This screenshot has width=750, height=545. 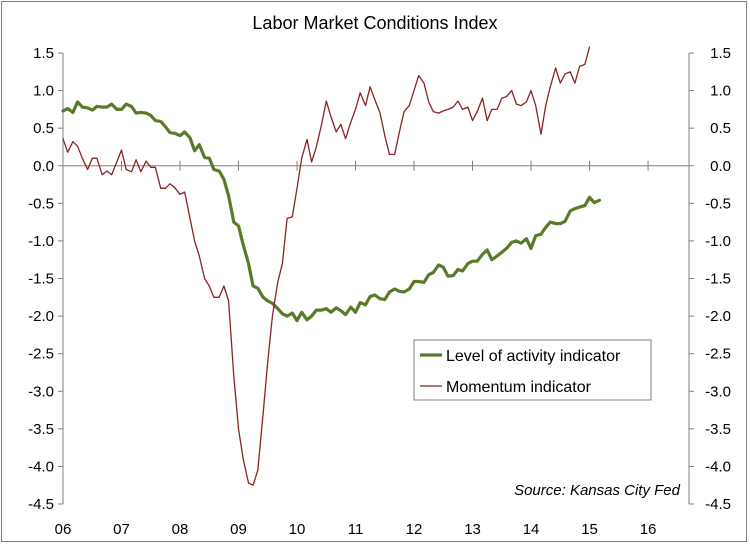 What do you see at coordinates (43, 128) in the screenshot?
I see `left-y-tick-label: 0.5` at bounding box center [43, 128].